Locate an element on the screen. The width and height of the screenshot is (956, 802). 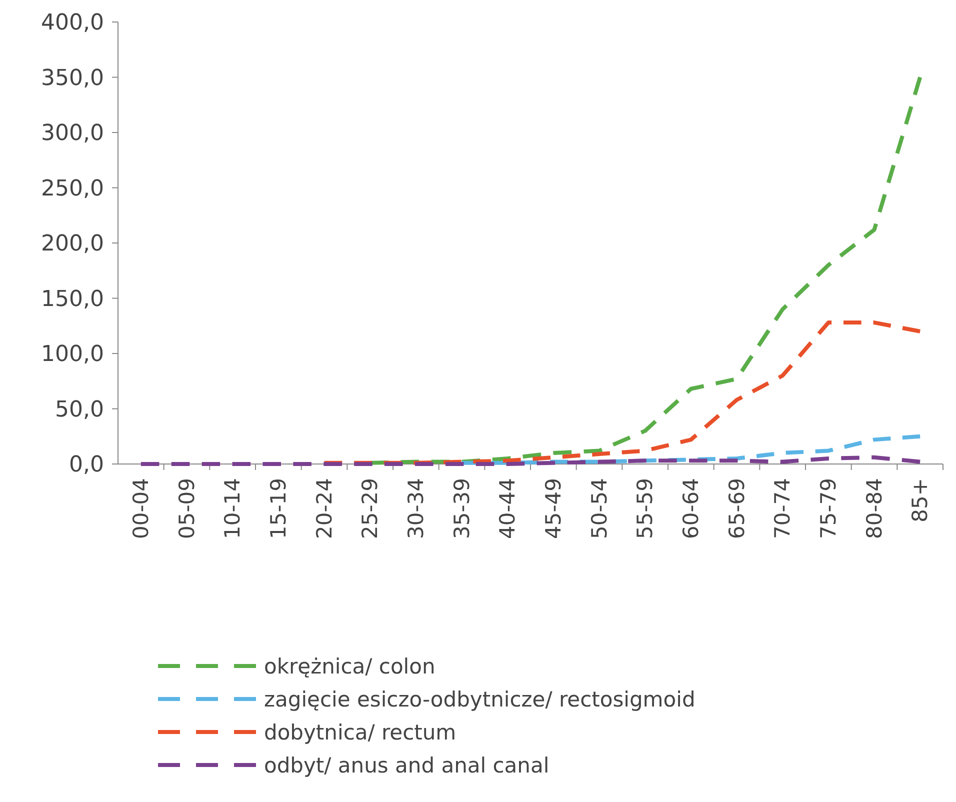
y-tick-label: 350,0 is located at coordinates (72, 78).